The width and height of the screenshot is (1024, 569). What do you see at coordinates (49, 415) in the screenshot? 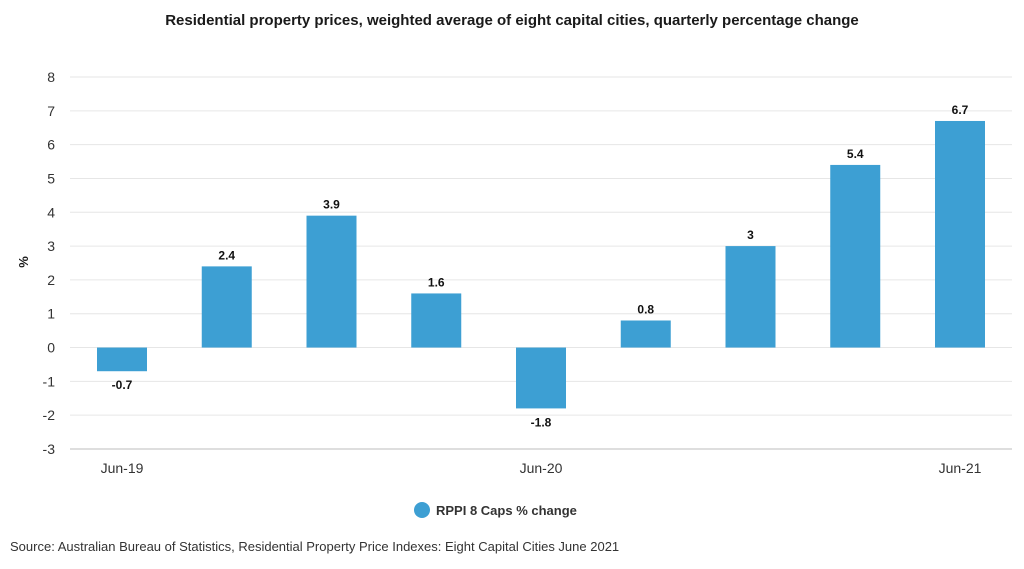
I see `y-tick-label: -2` at bounding box center [49, 415].